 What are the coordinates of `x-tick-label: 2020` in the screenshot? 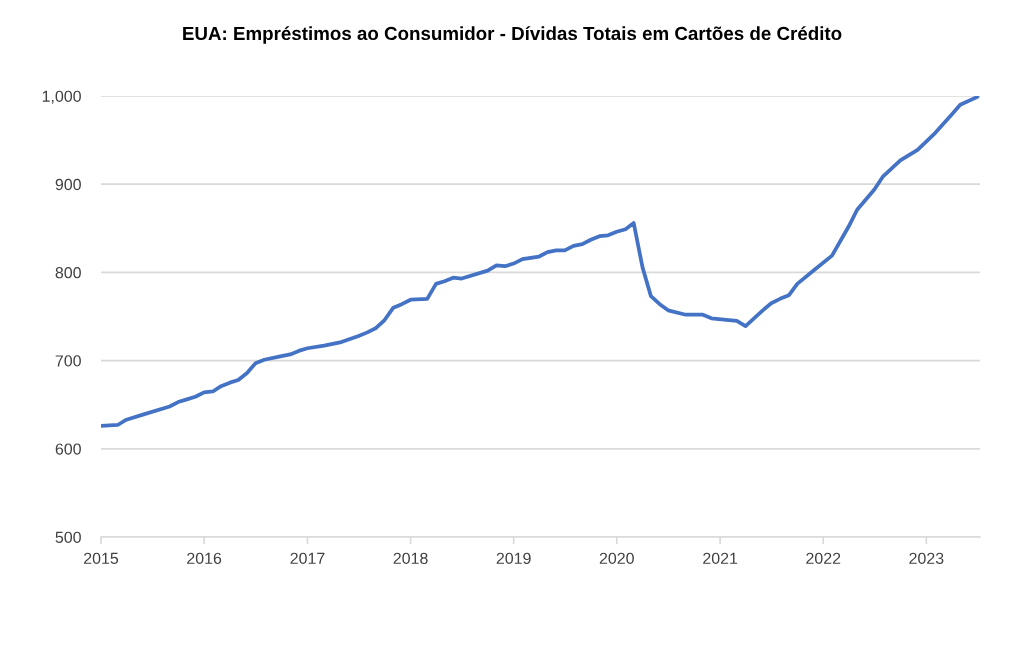 It's located at (616, 558).